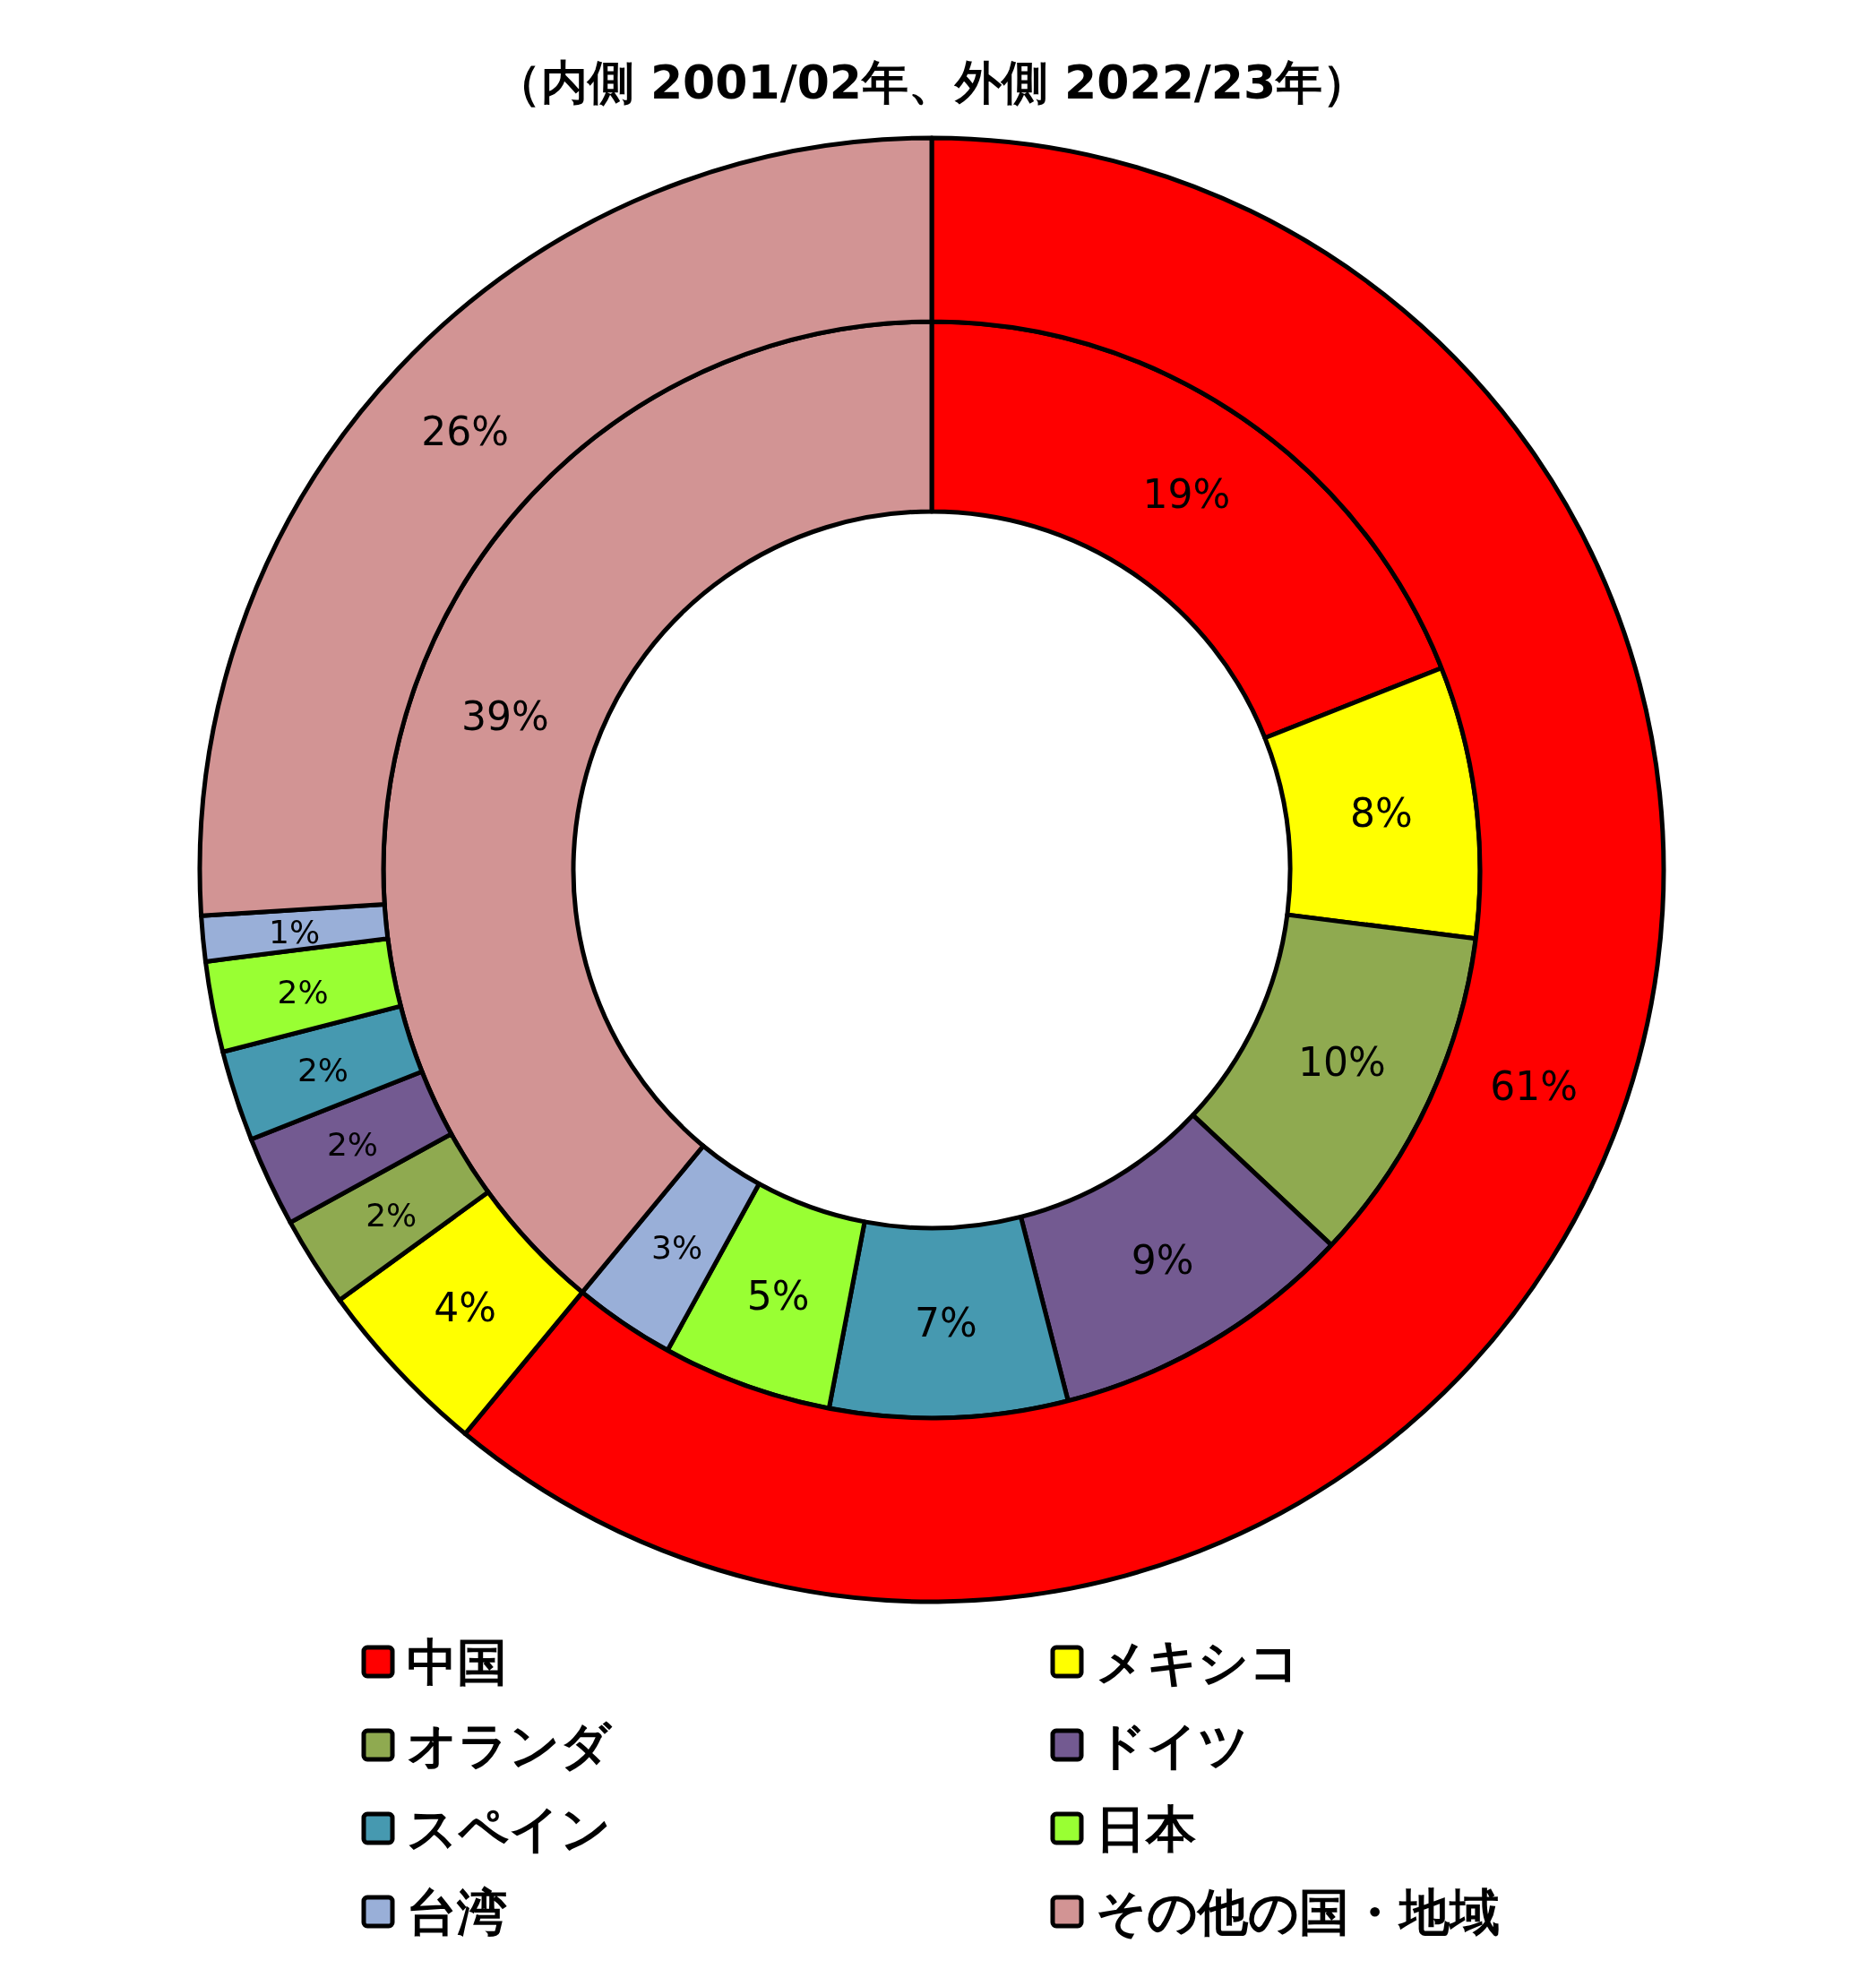  Describe the element at coordinates (932, 82) in the screenshot. I see `chart-title: （内側 2001/02年、外側 2022/23年）` at that location.